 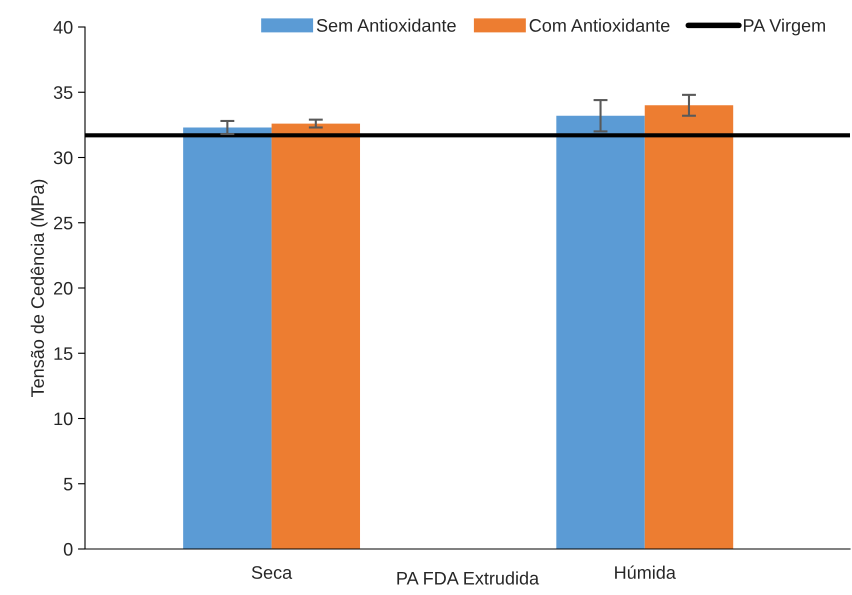 What do you see at coordinates (645, 572) in the screenshot?
I see `x-tick-label: Húmida` at bounding box center [645, 572].